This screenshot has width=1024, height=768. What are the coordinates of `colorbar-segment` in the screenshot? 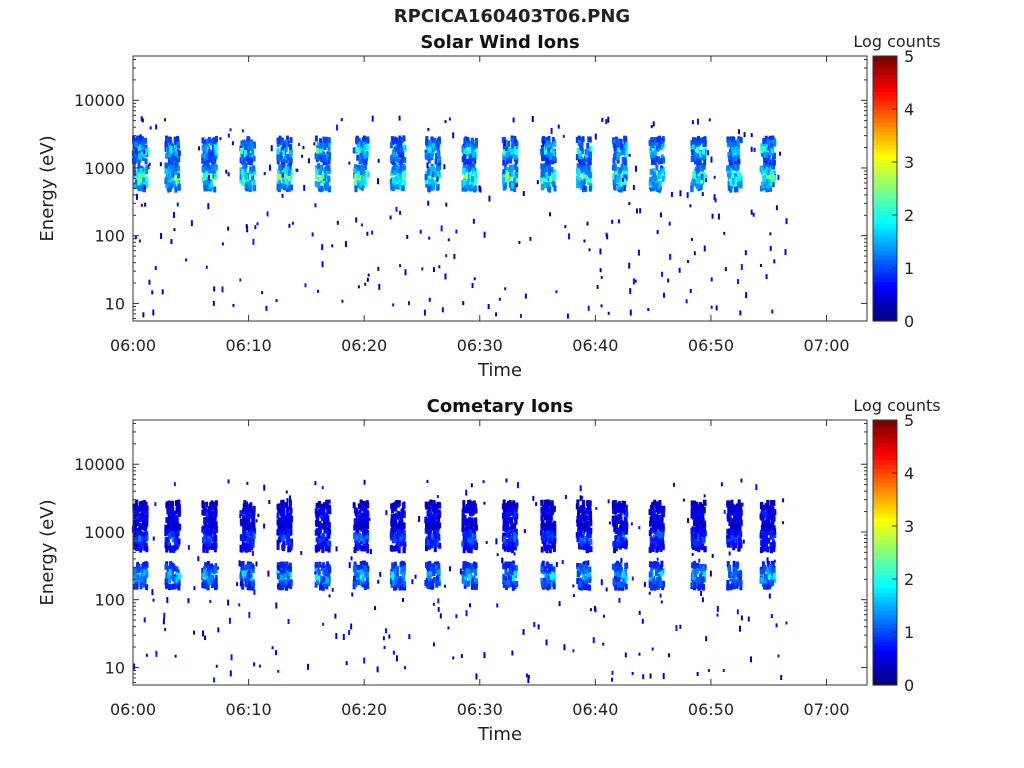 It's located at (885, 129).